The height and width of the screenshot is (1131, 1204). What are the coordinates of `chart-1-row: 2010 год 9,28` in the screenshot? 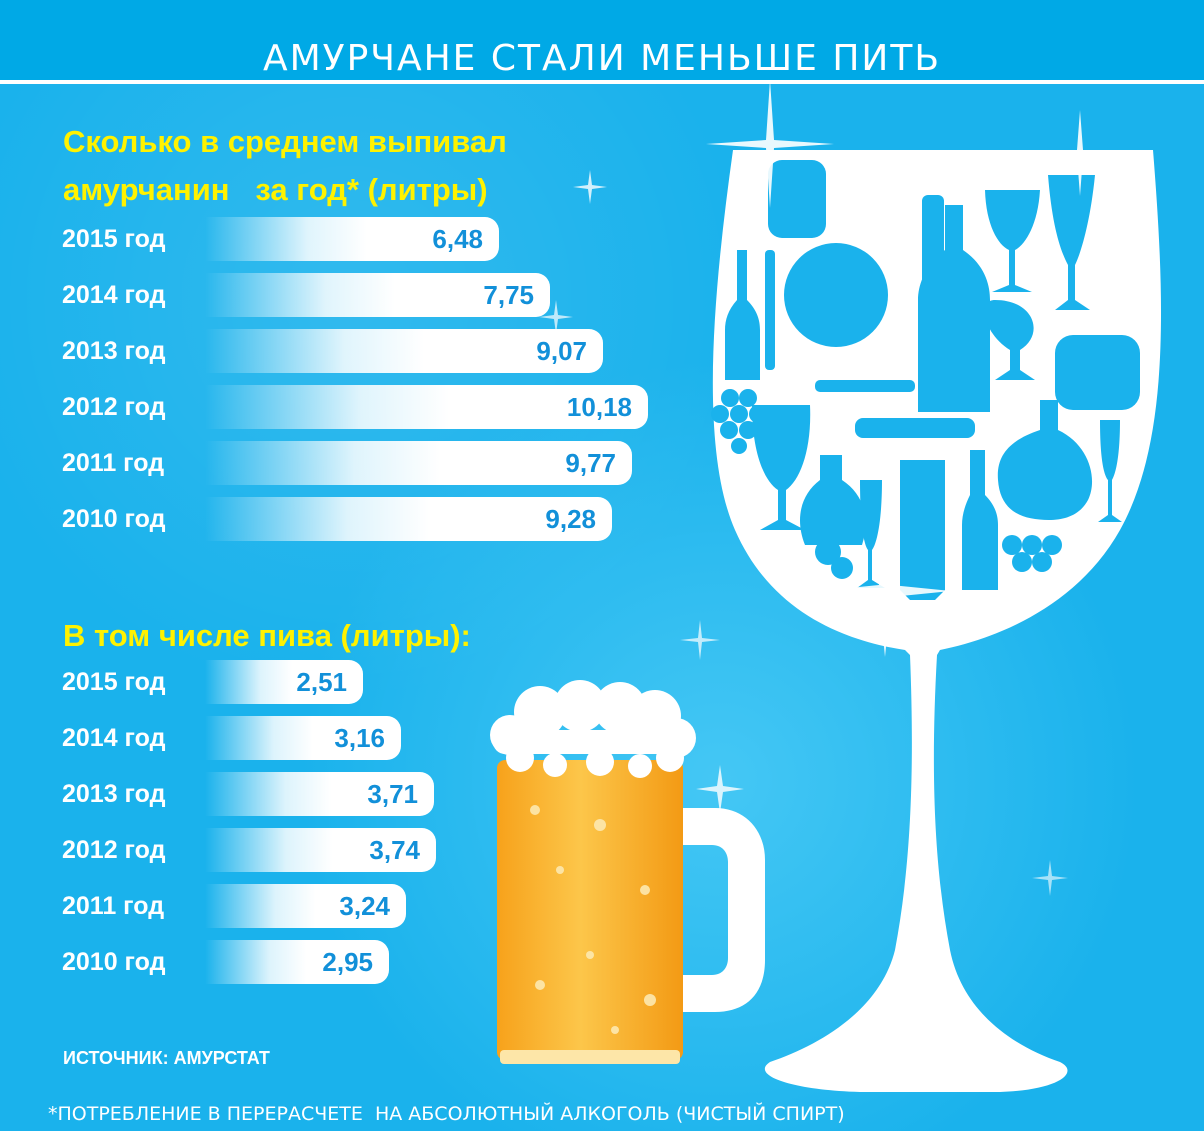 It's located at (350, 520).